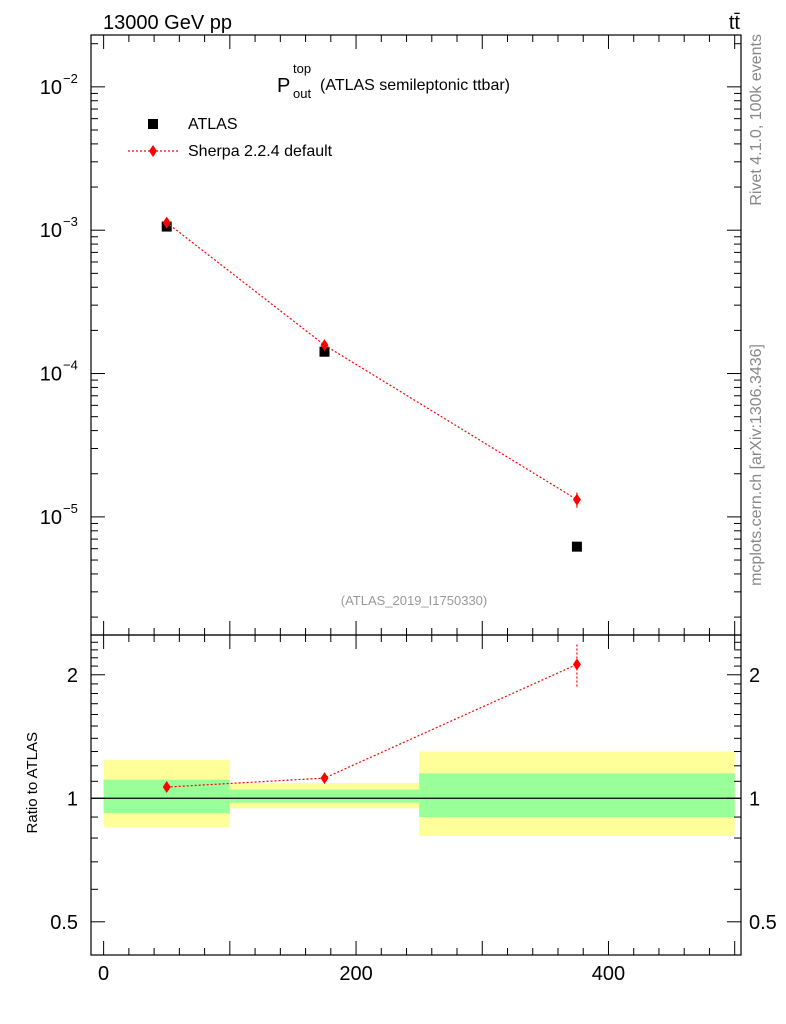  Describe the element at coordinates (153, 151) in the screenshot. I see `legend-sherpa-marker` at that location.